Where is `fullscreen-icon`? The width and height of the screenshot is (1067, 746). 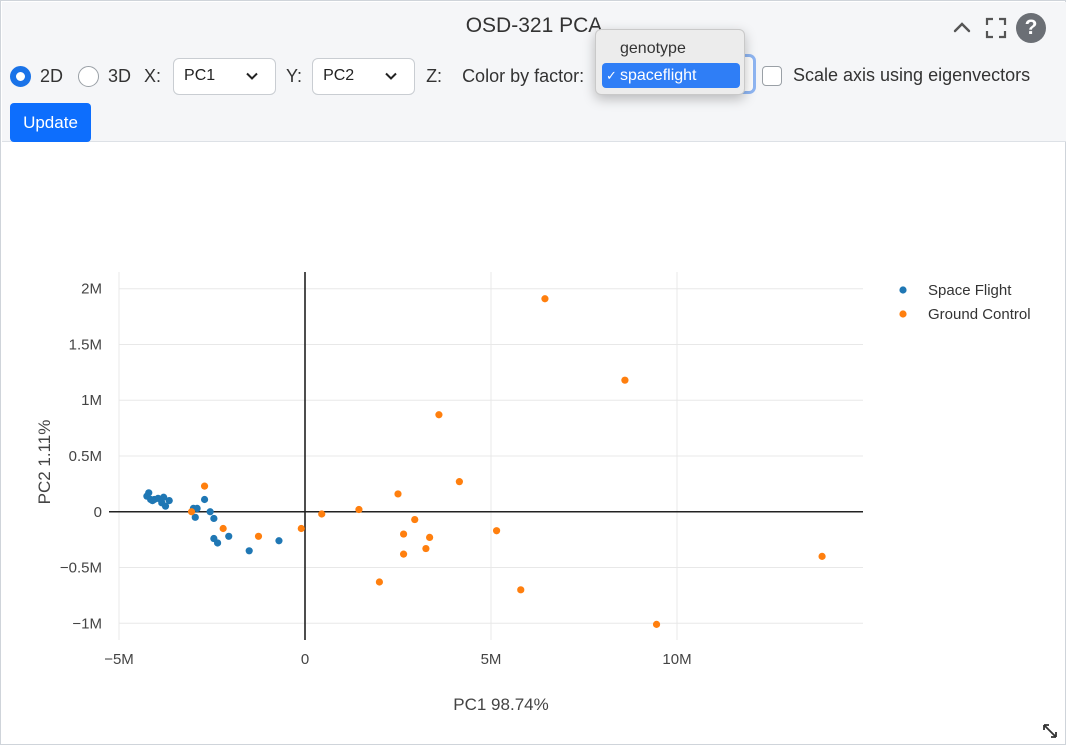
fullscreen-icon is located at coordinates (996, 28).